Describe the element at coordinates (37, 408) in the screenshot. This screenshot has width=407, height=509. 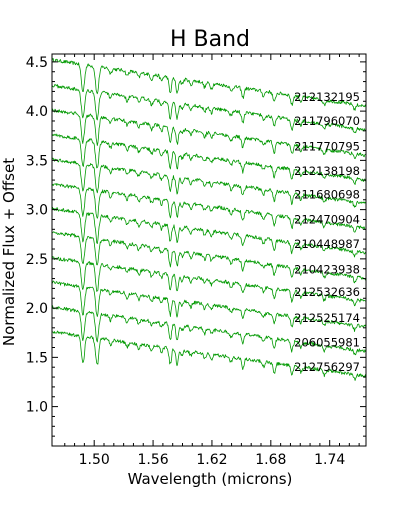
I see `y-tick-label: 1.0` at that location.